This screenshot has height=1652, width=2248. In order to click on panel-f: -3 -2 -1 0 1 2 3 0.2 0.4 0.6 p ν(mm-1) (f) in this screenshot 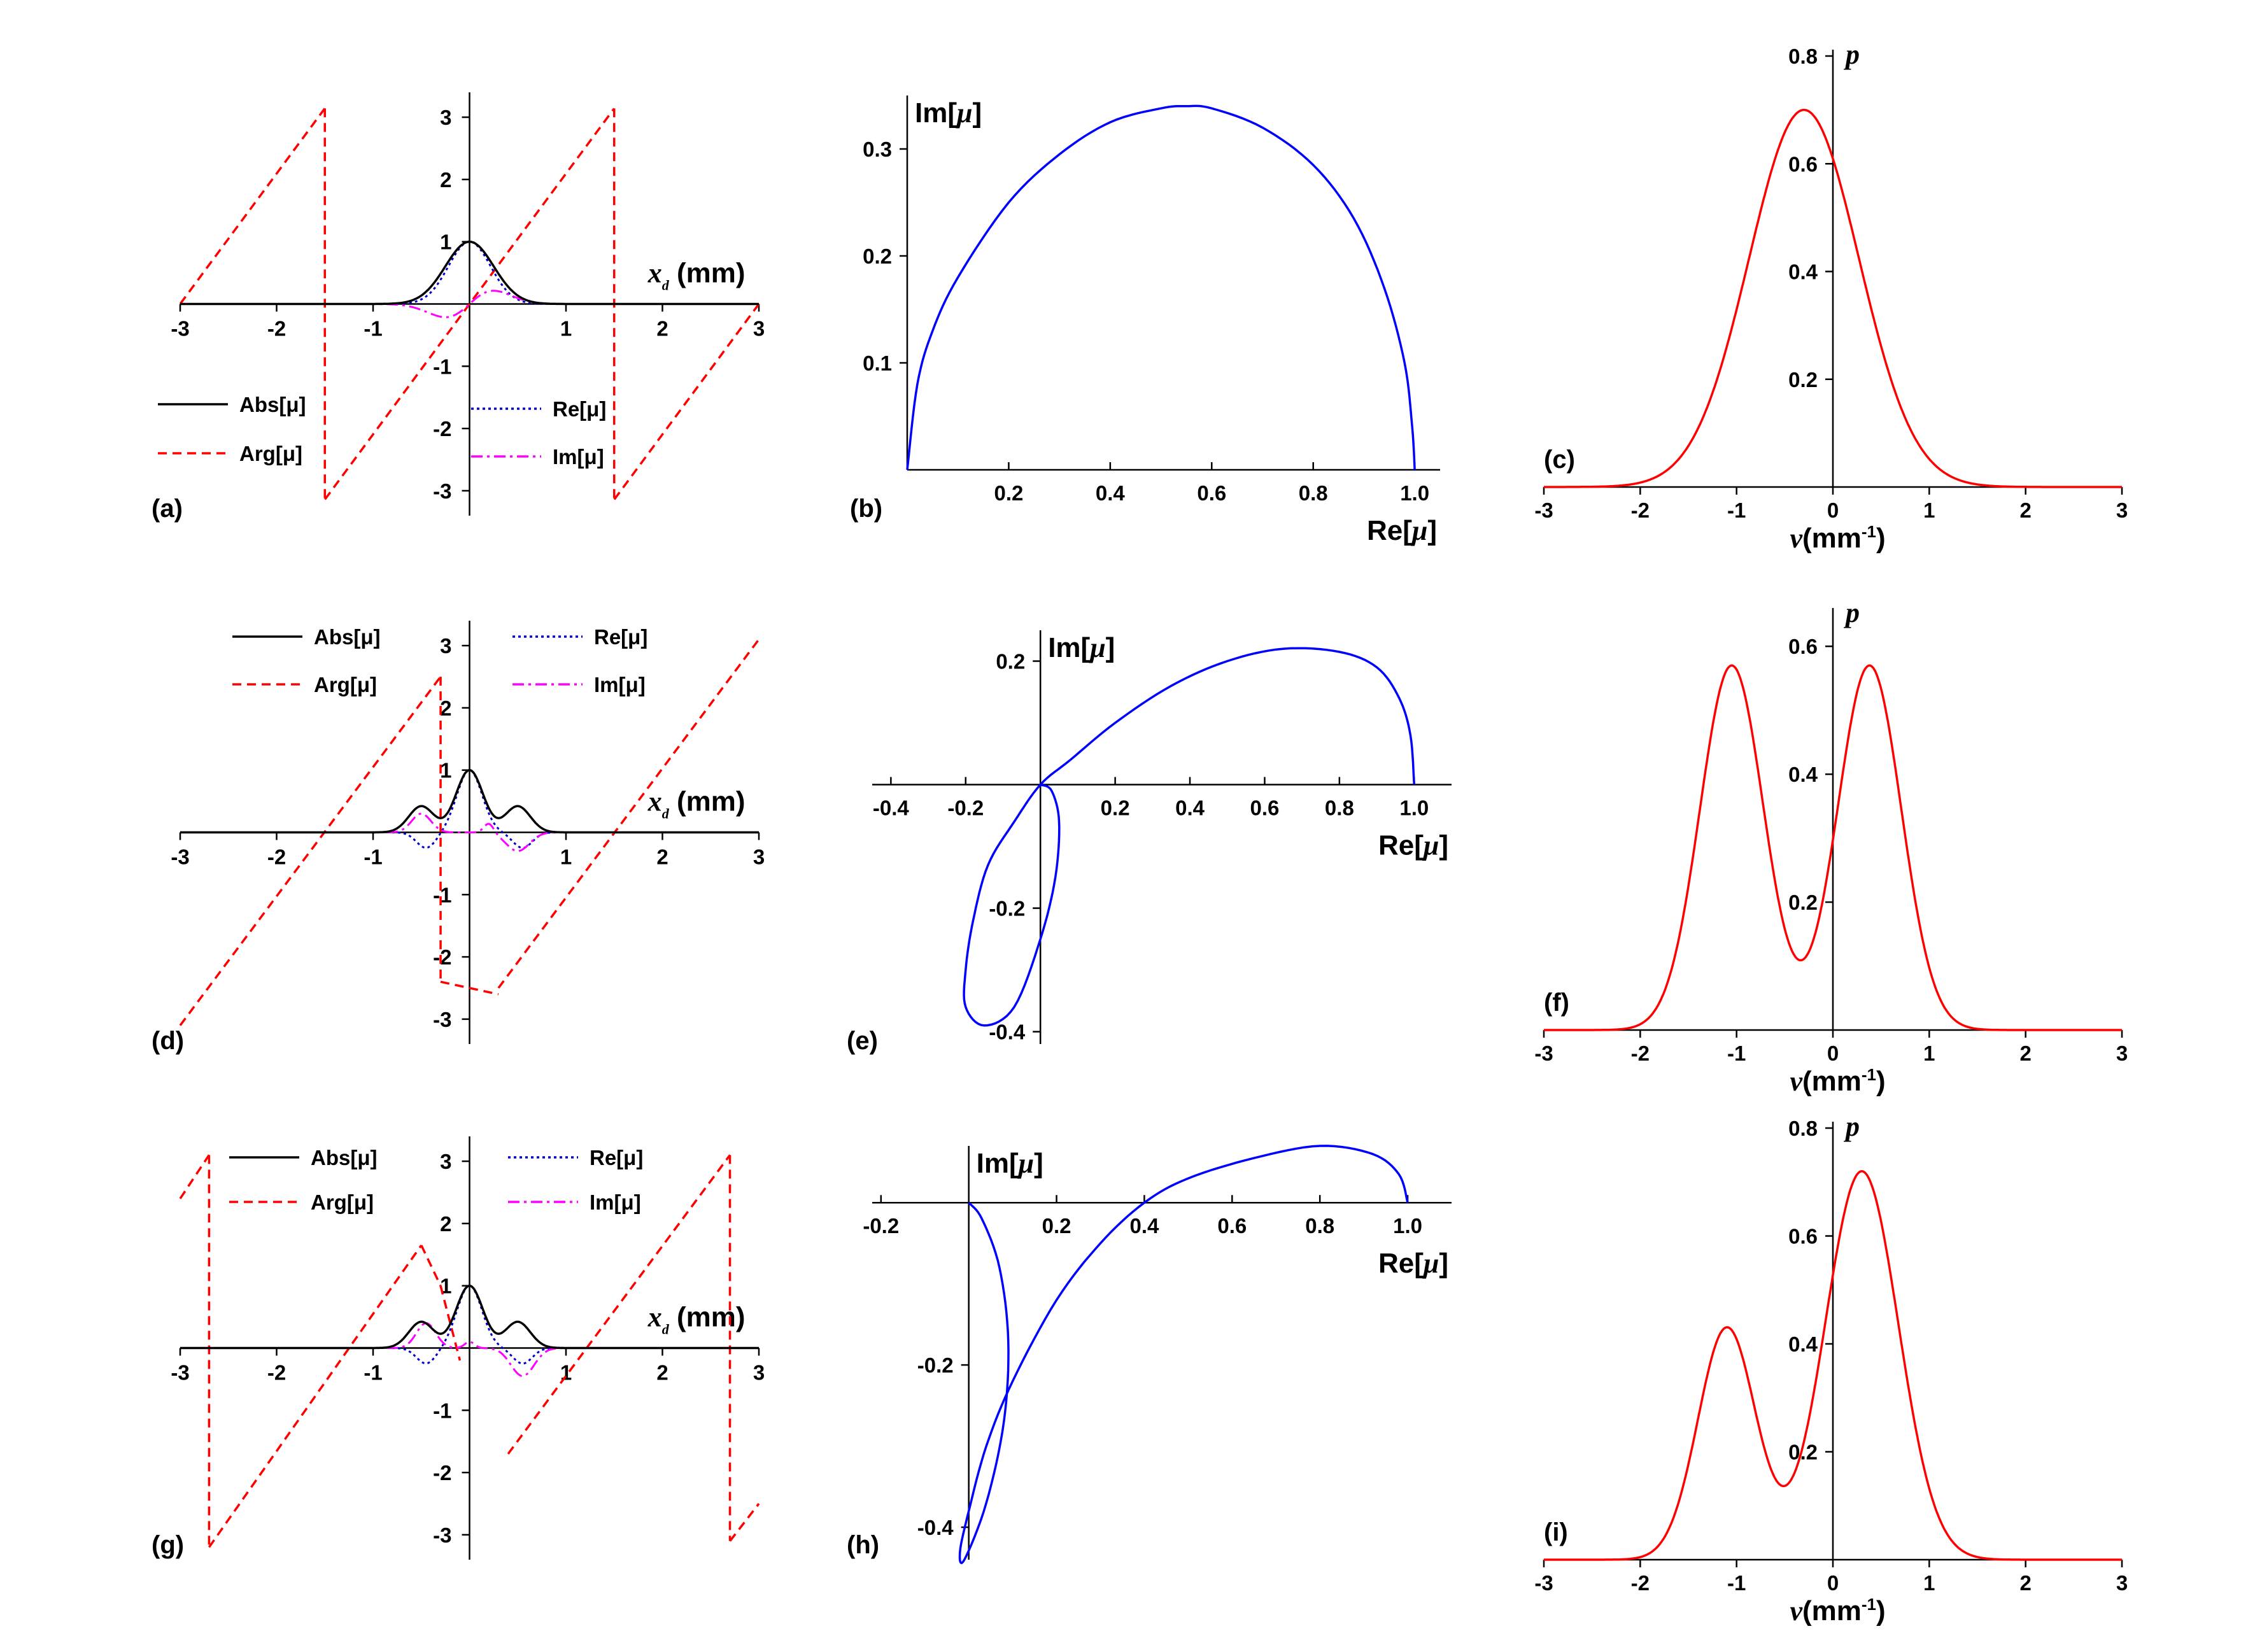, I will do `click(1831, 847)`.